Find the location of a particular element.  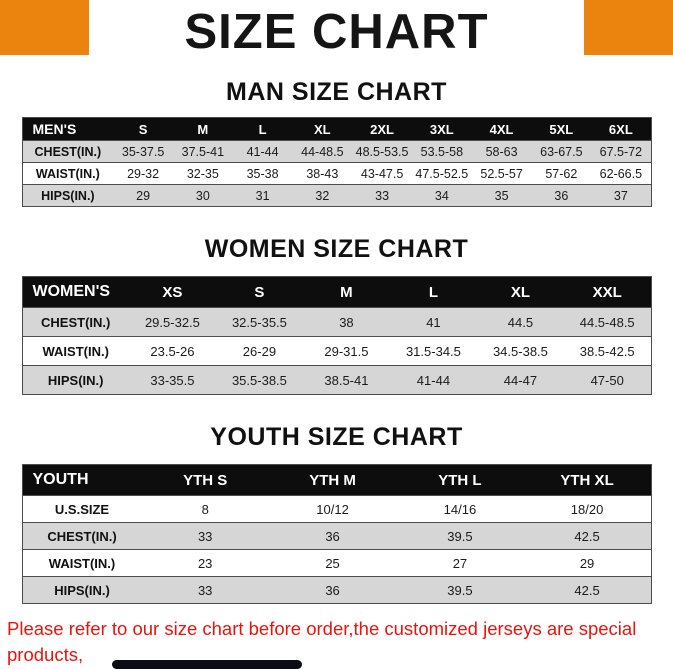

women-value-cell: 38.5-41 is located at coordinates (346, 380).